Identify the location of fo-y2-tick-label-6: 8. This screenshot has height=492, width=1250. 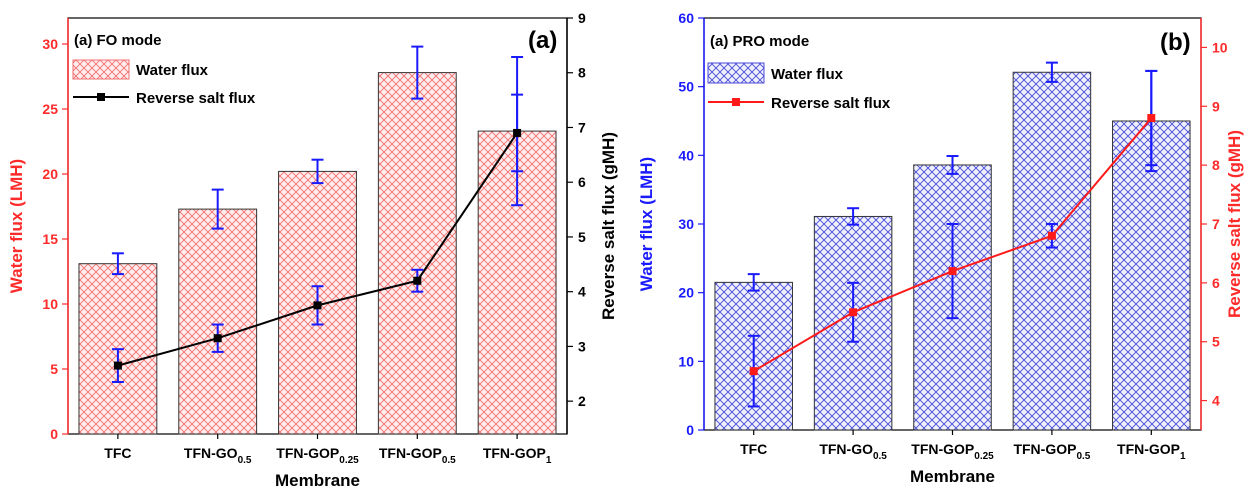
(582, 73).